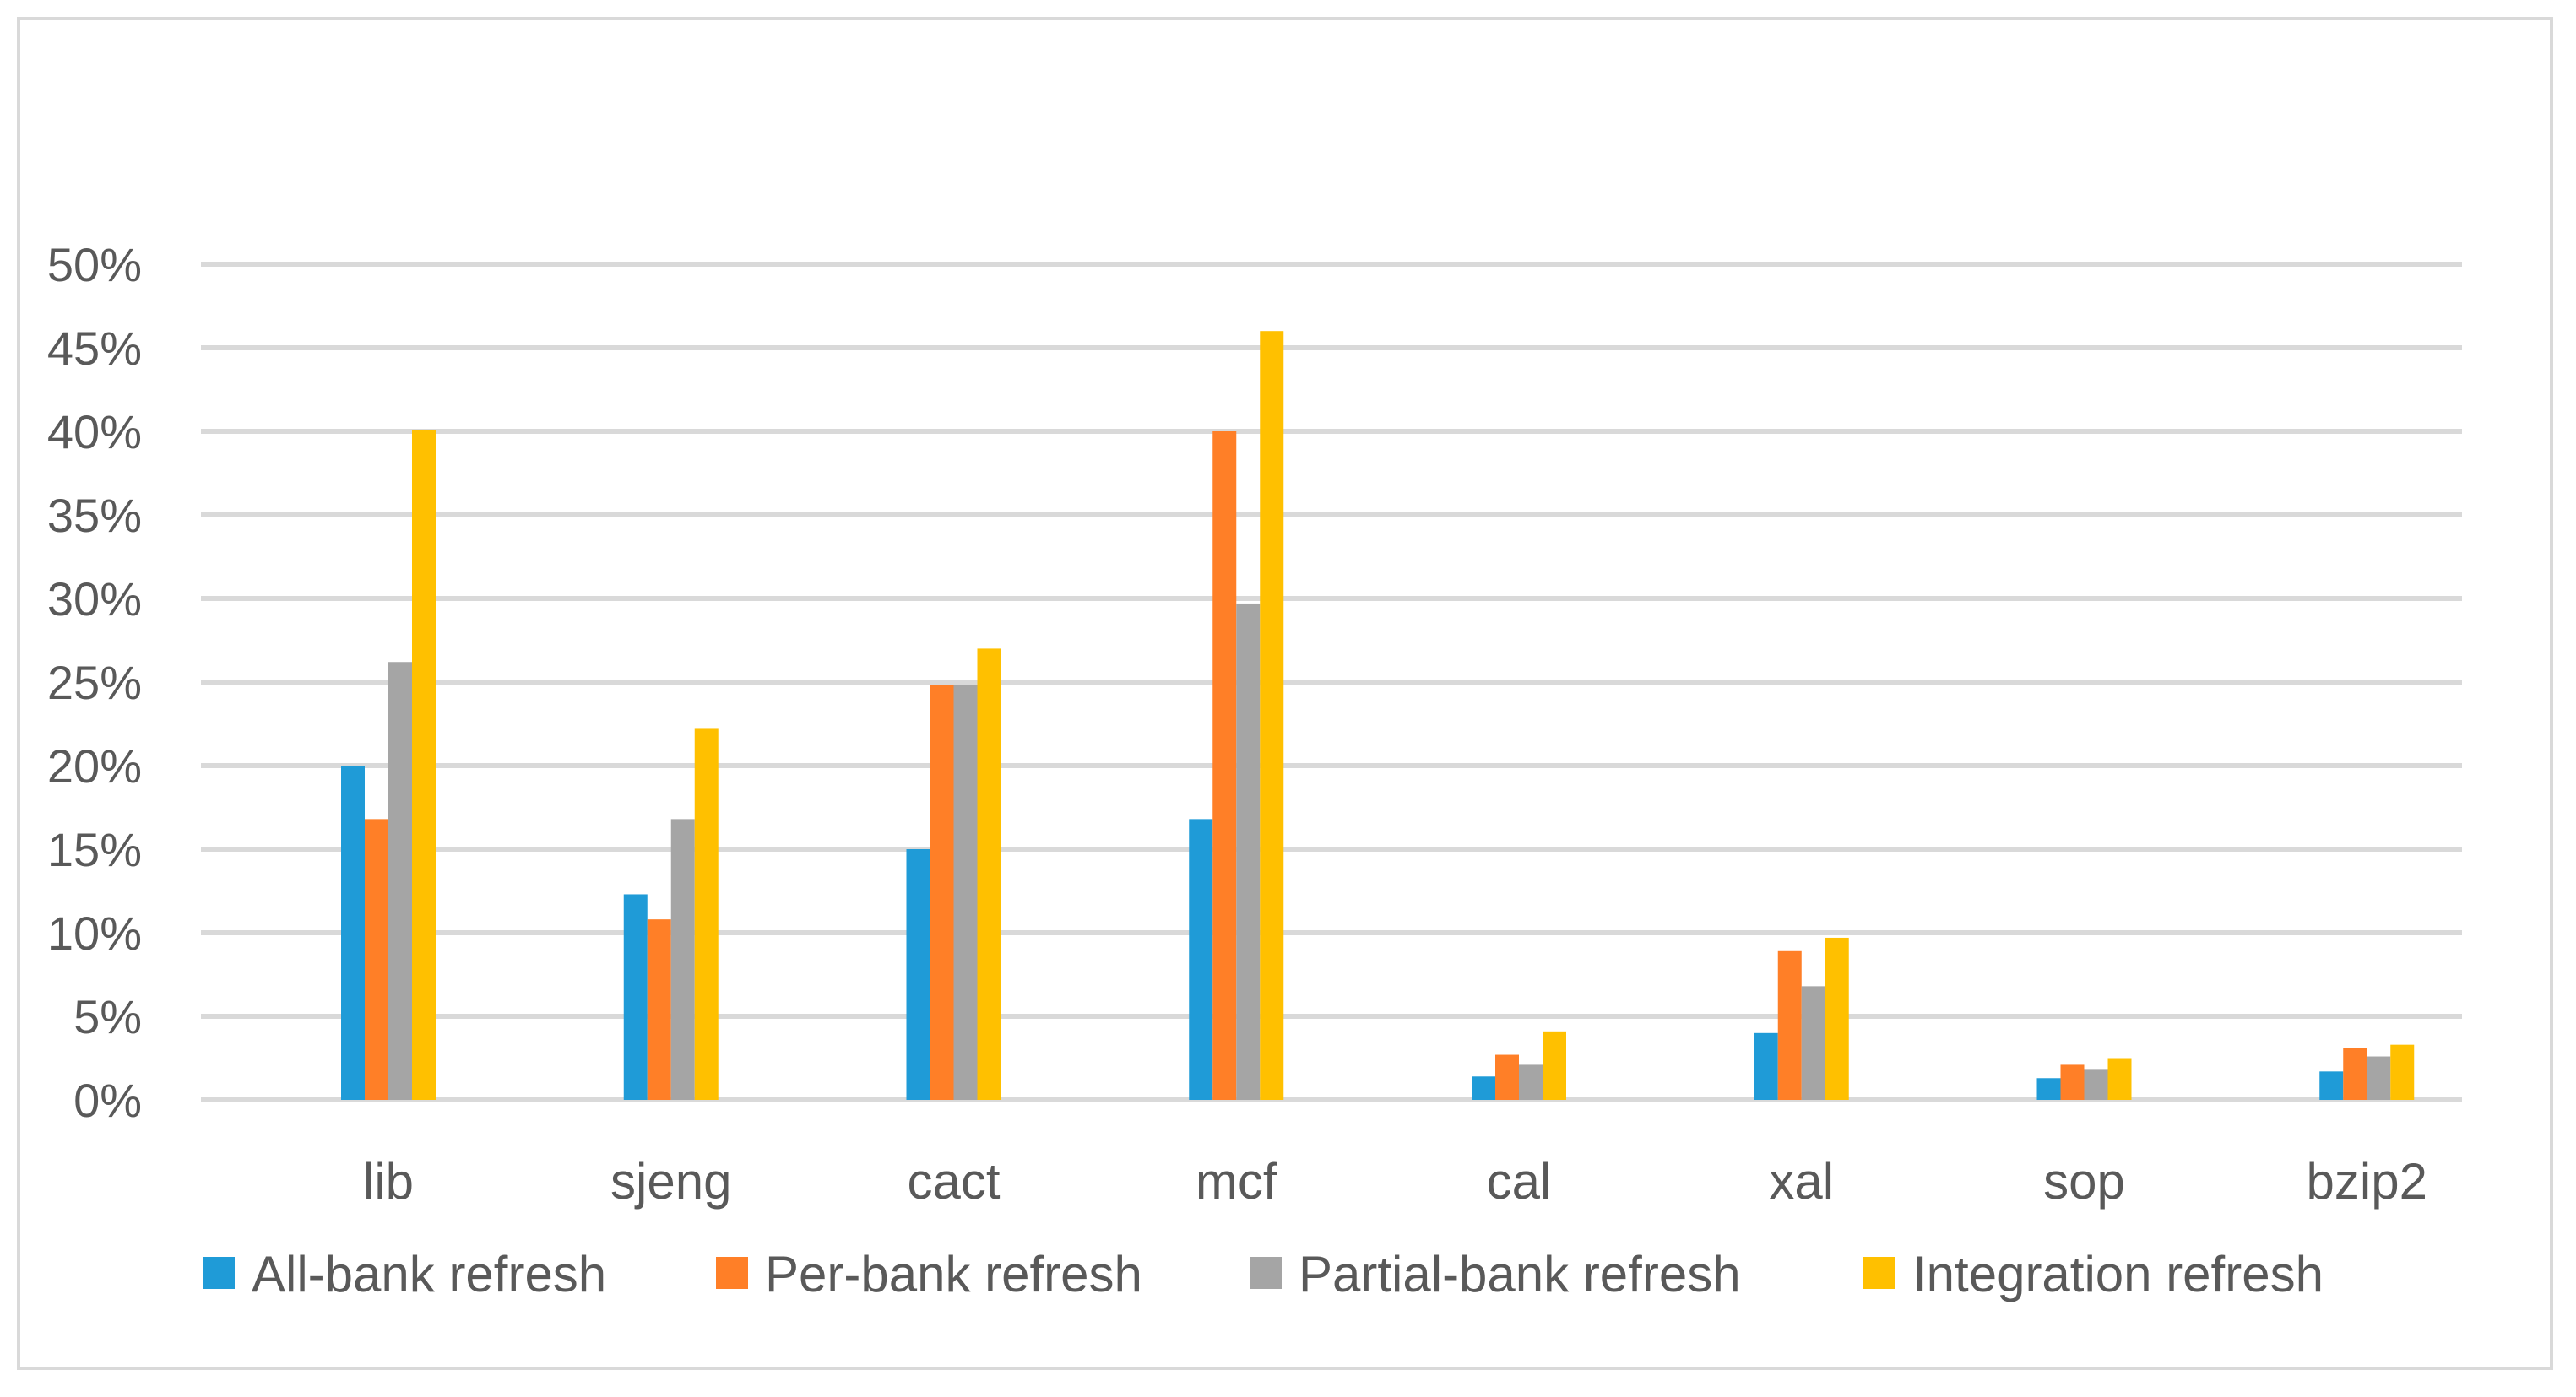 The width and height of the screenshot is (2576, 1397). Describe the element at coordinates (659, 1010) in the screenshot. I see `bar-sjeng-per-bank-refresh` at that location.